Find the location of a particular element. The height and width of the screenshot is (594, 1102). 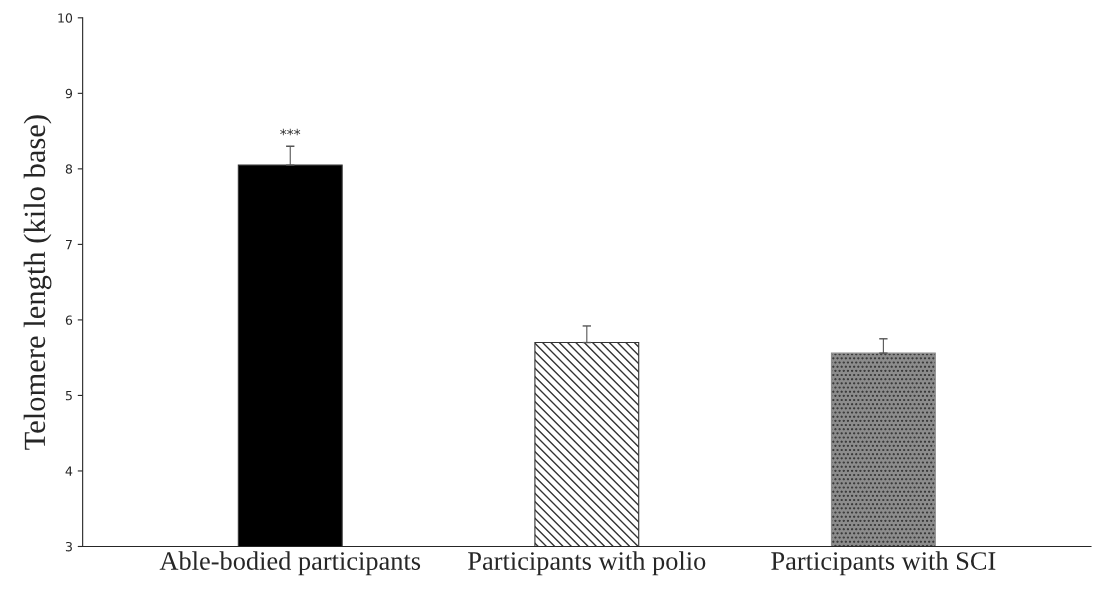

x-tick-label: Able-bodied participants is located at coordinates (290, 563).